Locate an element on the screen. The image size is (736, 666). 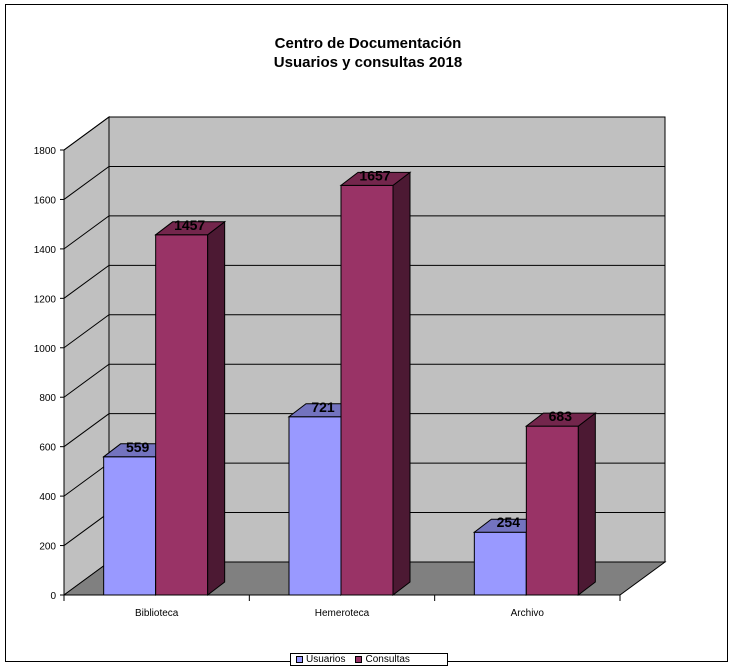
y-tick-label: 1600 is located at coordinates (45, 200).